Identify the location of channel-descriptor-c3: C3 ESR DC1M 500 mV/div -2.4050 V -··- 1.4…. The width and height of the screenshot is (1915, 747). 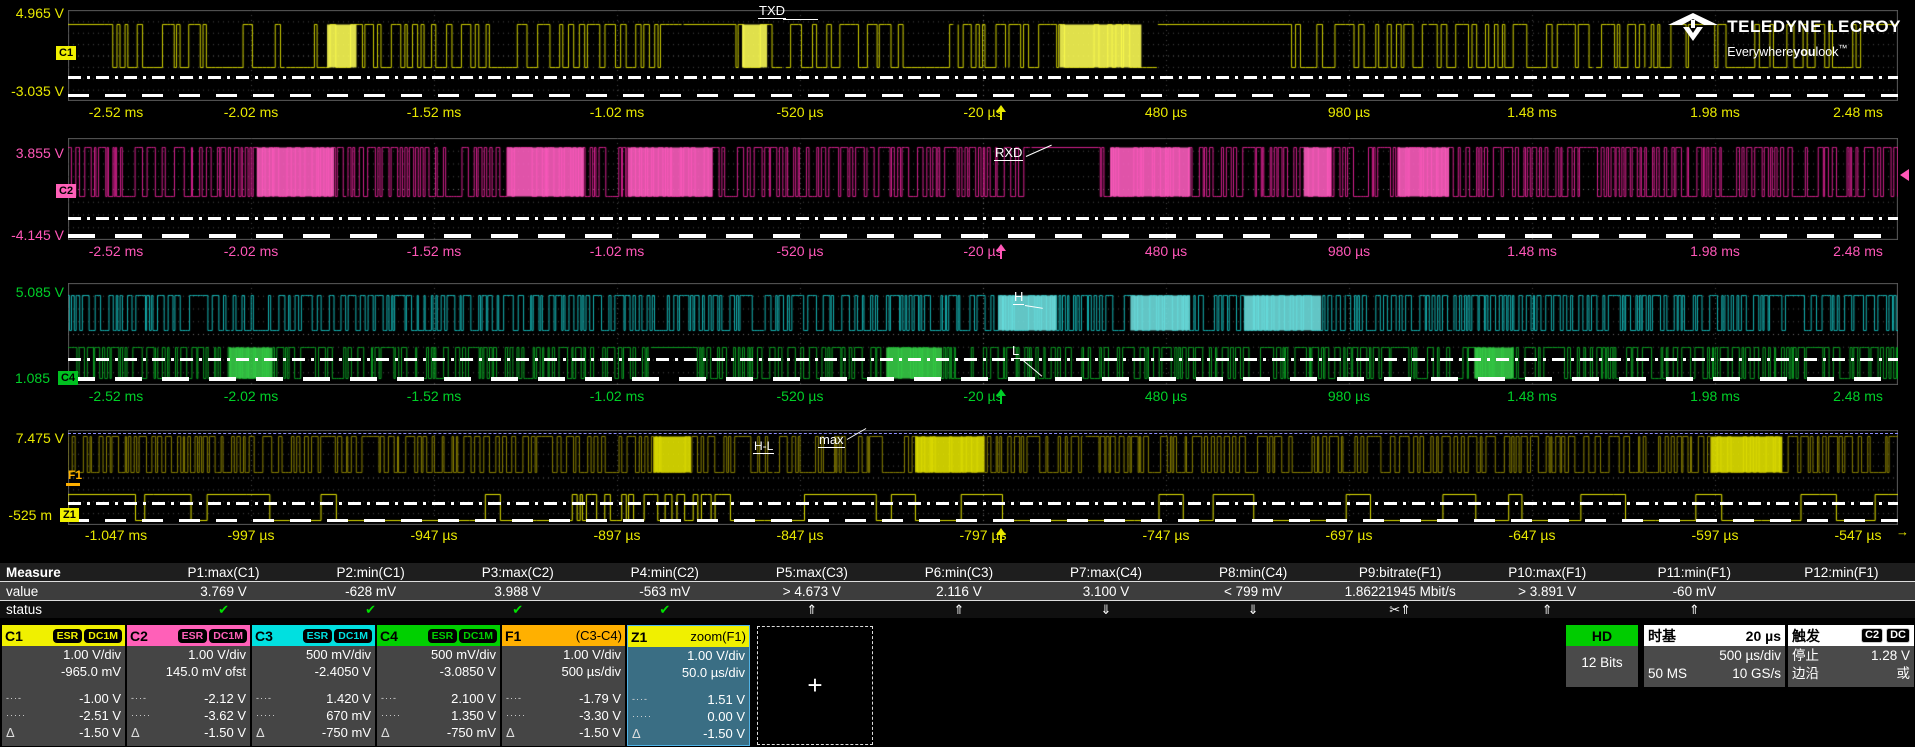
(313, 685).